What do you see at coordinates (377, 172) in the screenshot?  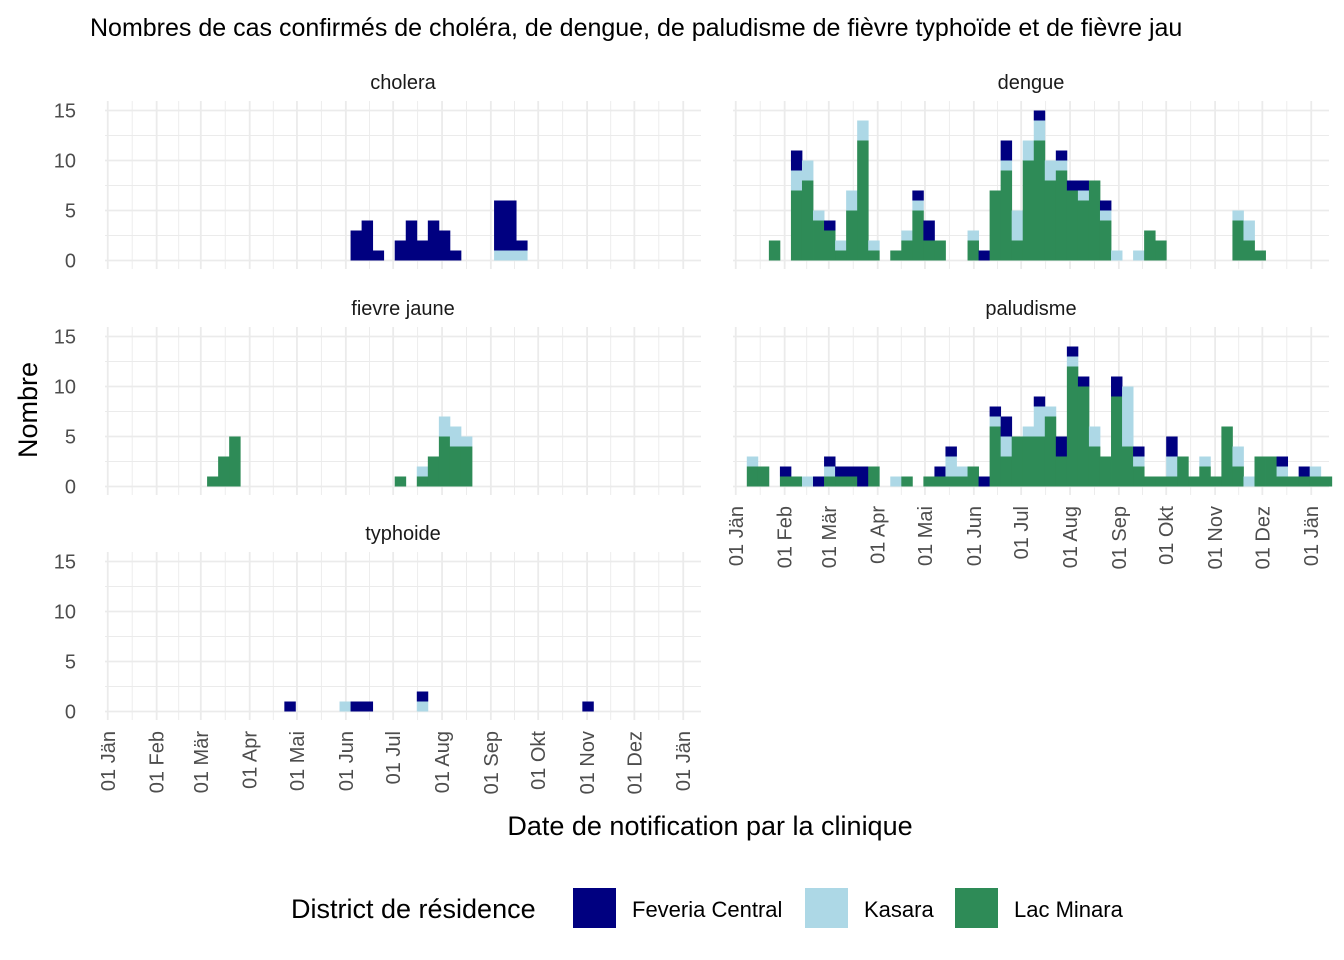 I see `facet-panel-cholera: cholera 0 5 10 15` at bounding box center [377, 172].